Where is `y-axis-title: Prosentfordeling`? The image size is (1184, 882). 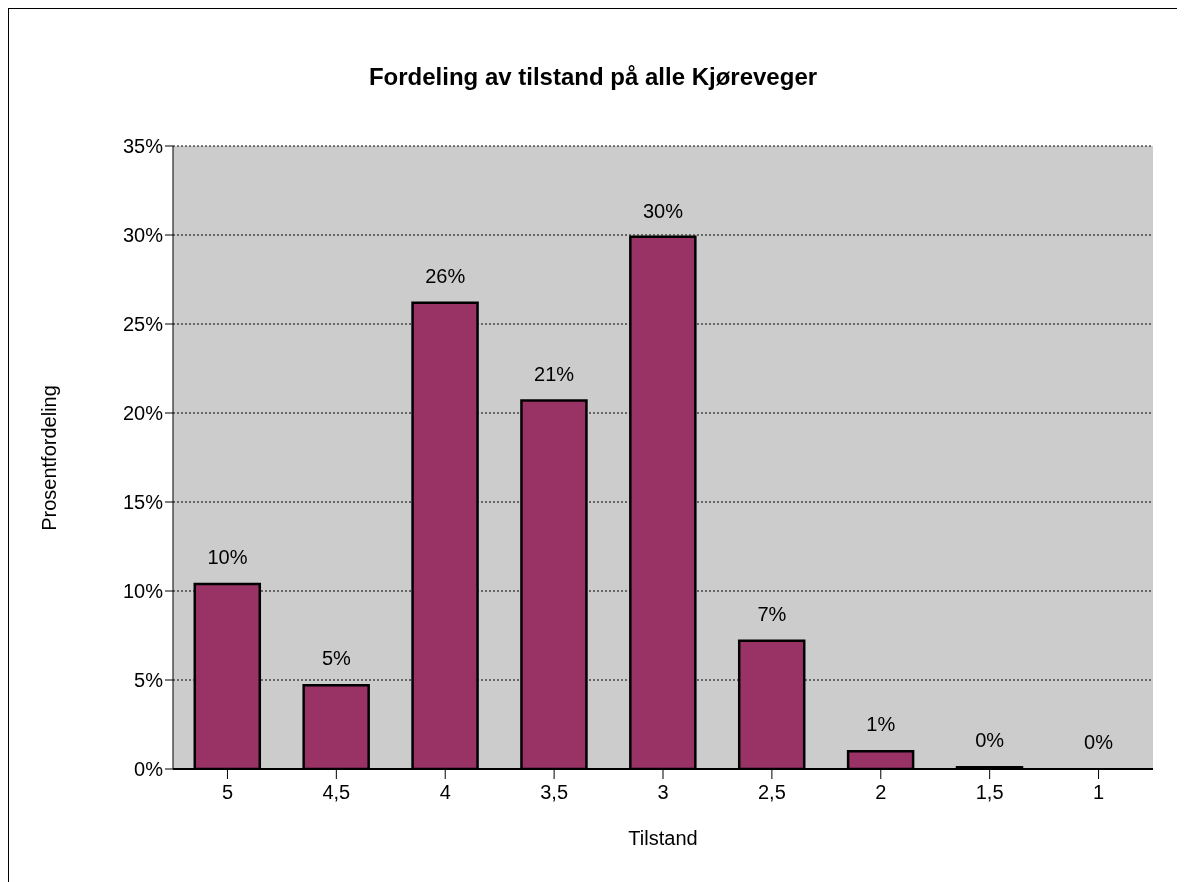 y-axis-title: Prosentfordeling is located at coordinates (49, 458).